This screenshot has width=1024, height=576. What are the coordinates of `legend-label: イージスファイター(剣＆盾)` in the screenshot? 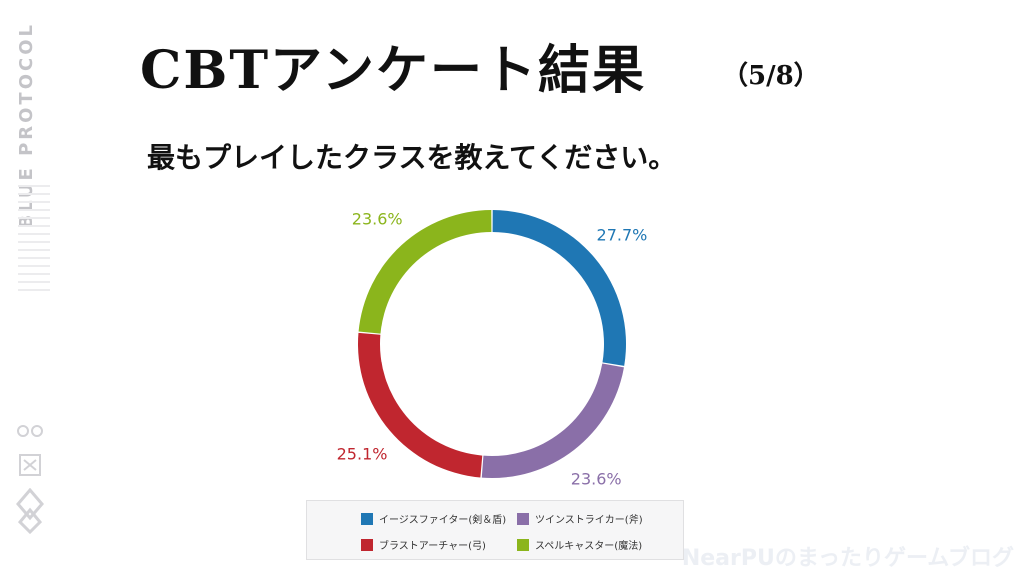 It's located at (443, 520).